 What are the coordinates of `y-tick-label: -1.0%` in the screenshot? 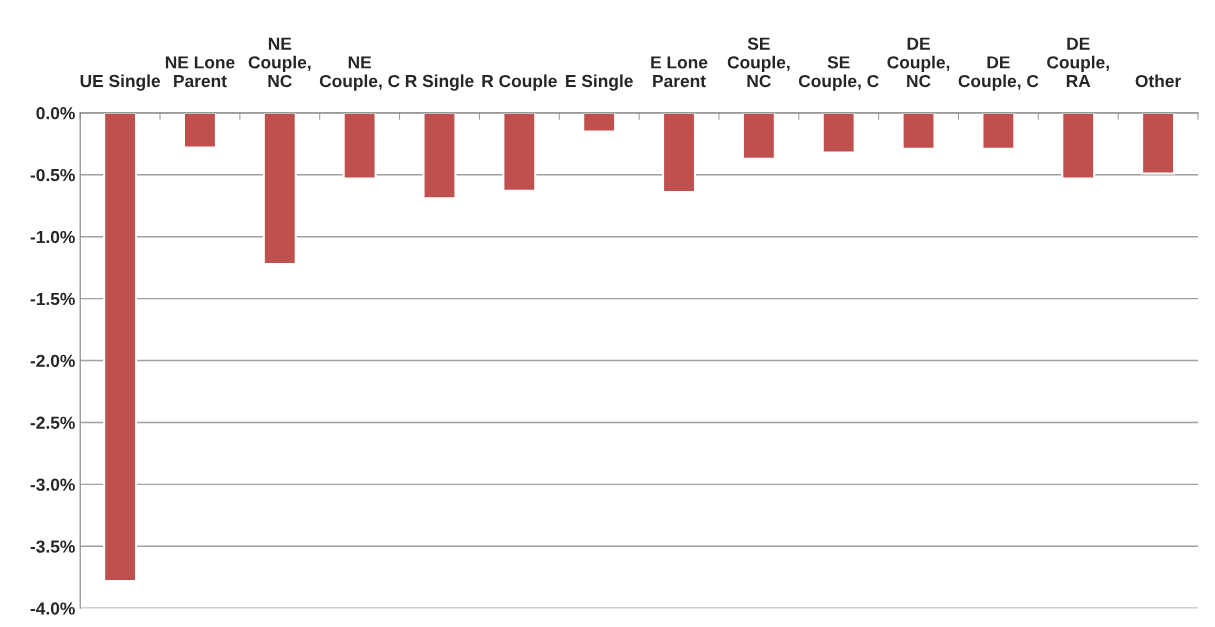 It's located at (52, 237).